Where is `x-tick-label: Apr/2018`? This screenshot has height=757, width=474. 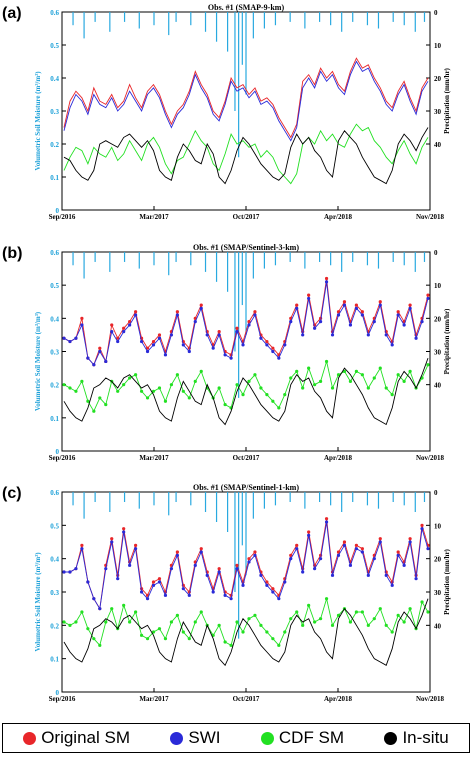
x-tick-label: Apr/2018 is located at coordinates (338, 699).